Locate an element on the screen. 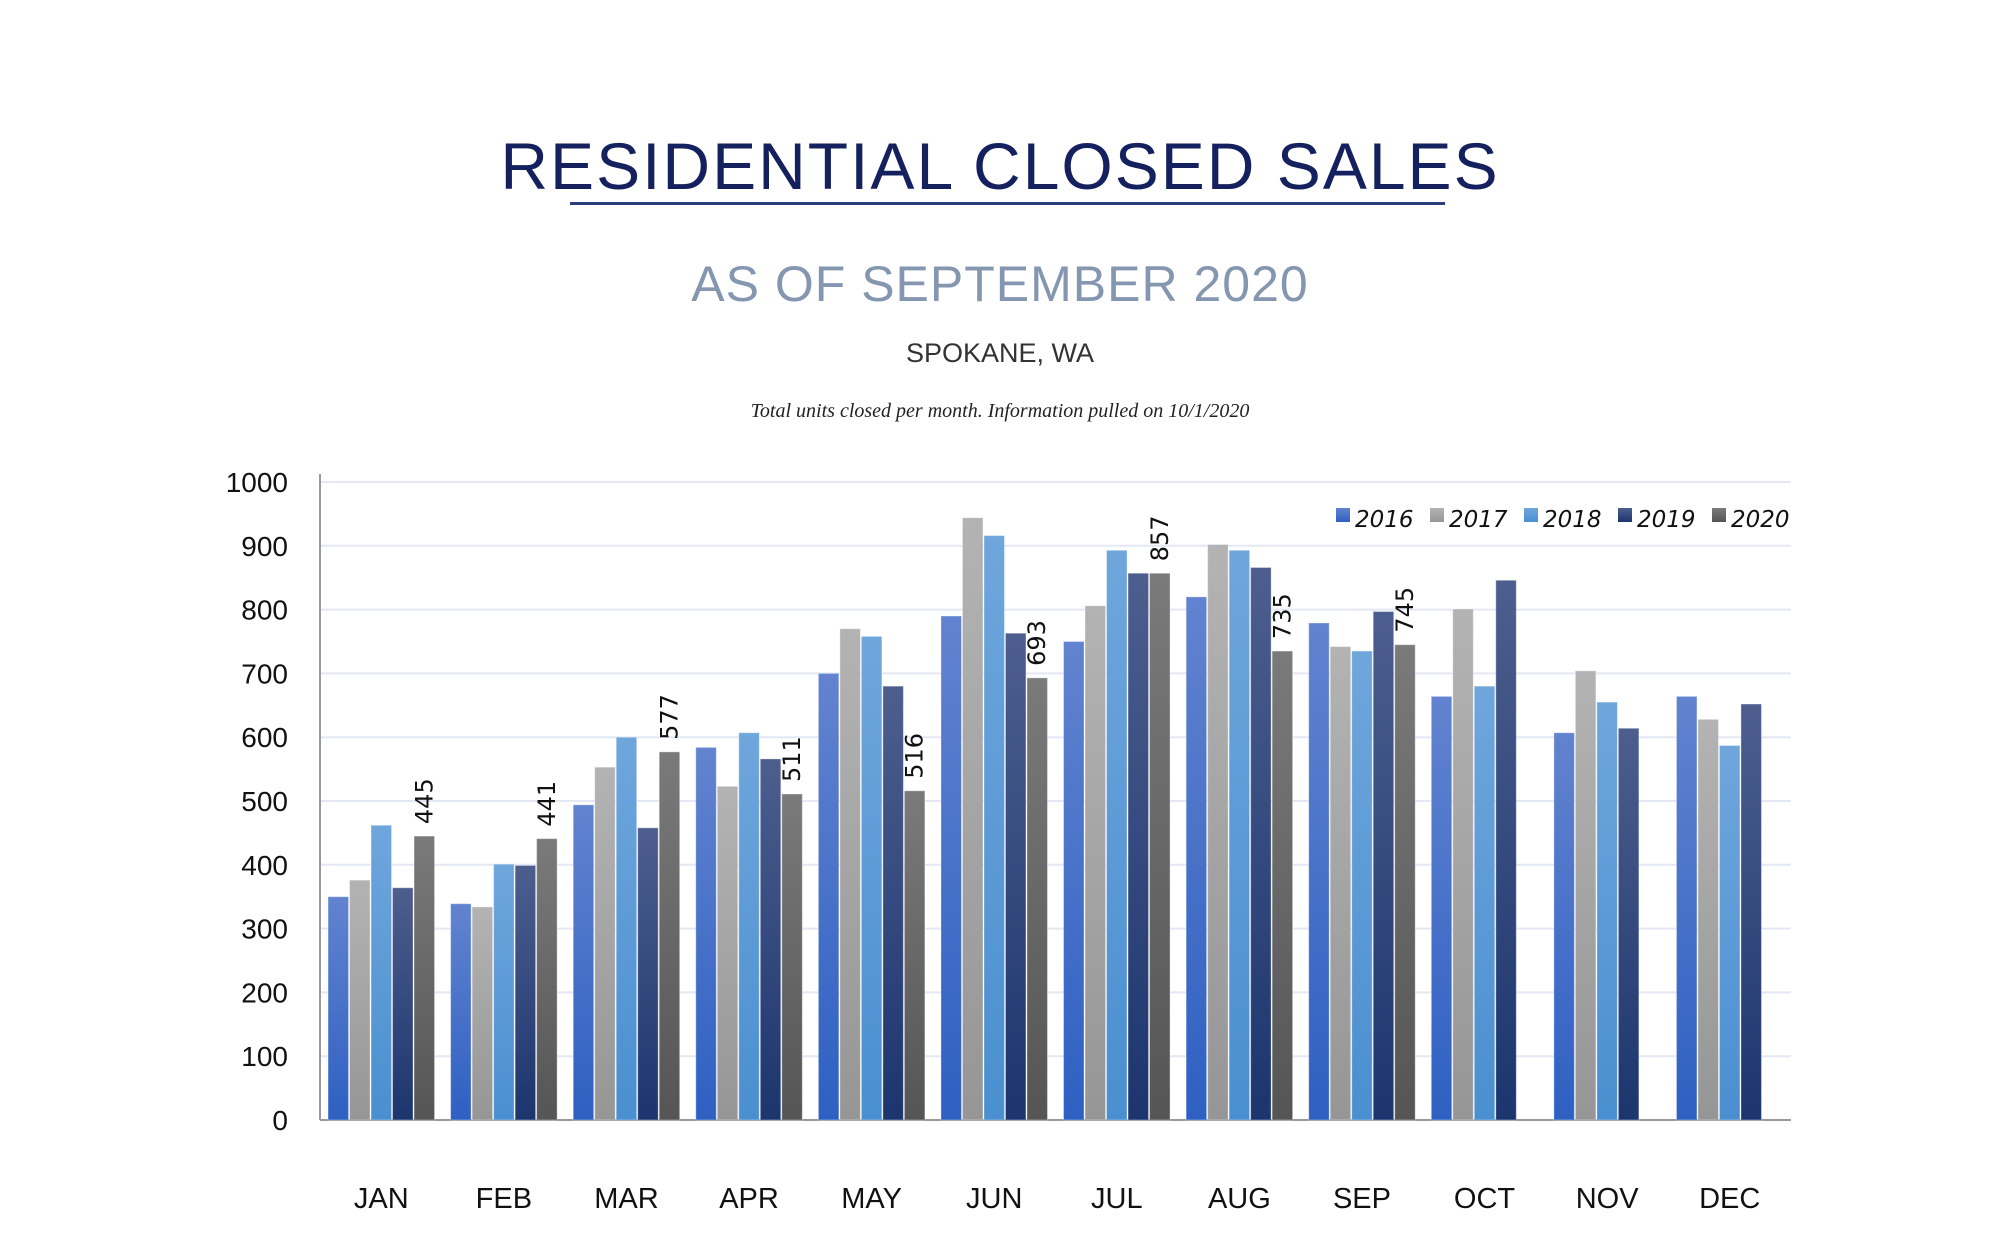  data-label: 745 is located at coordinates (1405, 610).